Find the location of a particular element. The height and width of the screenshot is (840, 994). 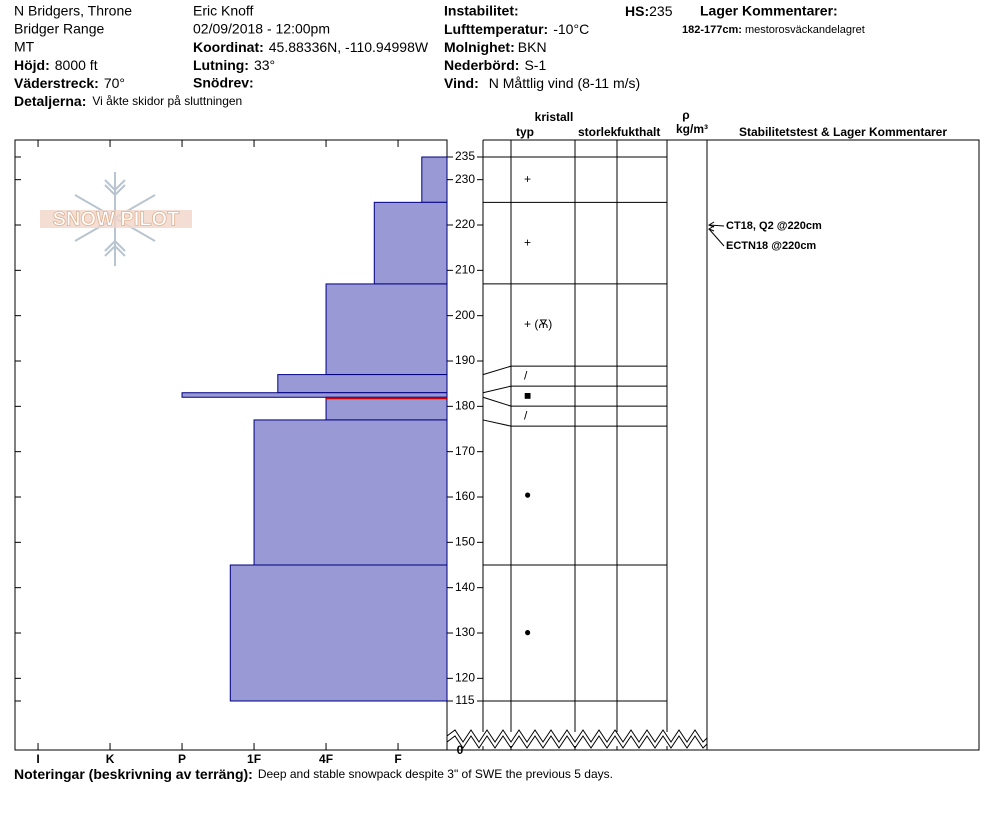

label: Nederbörd: is located at coordinates (481, 65).